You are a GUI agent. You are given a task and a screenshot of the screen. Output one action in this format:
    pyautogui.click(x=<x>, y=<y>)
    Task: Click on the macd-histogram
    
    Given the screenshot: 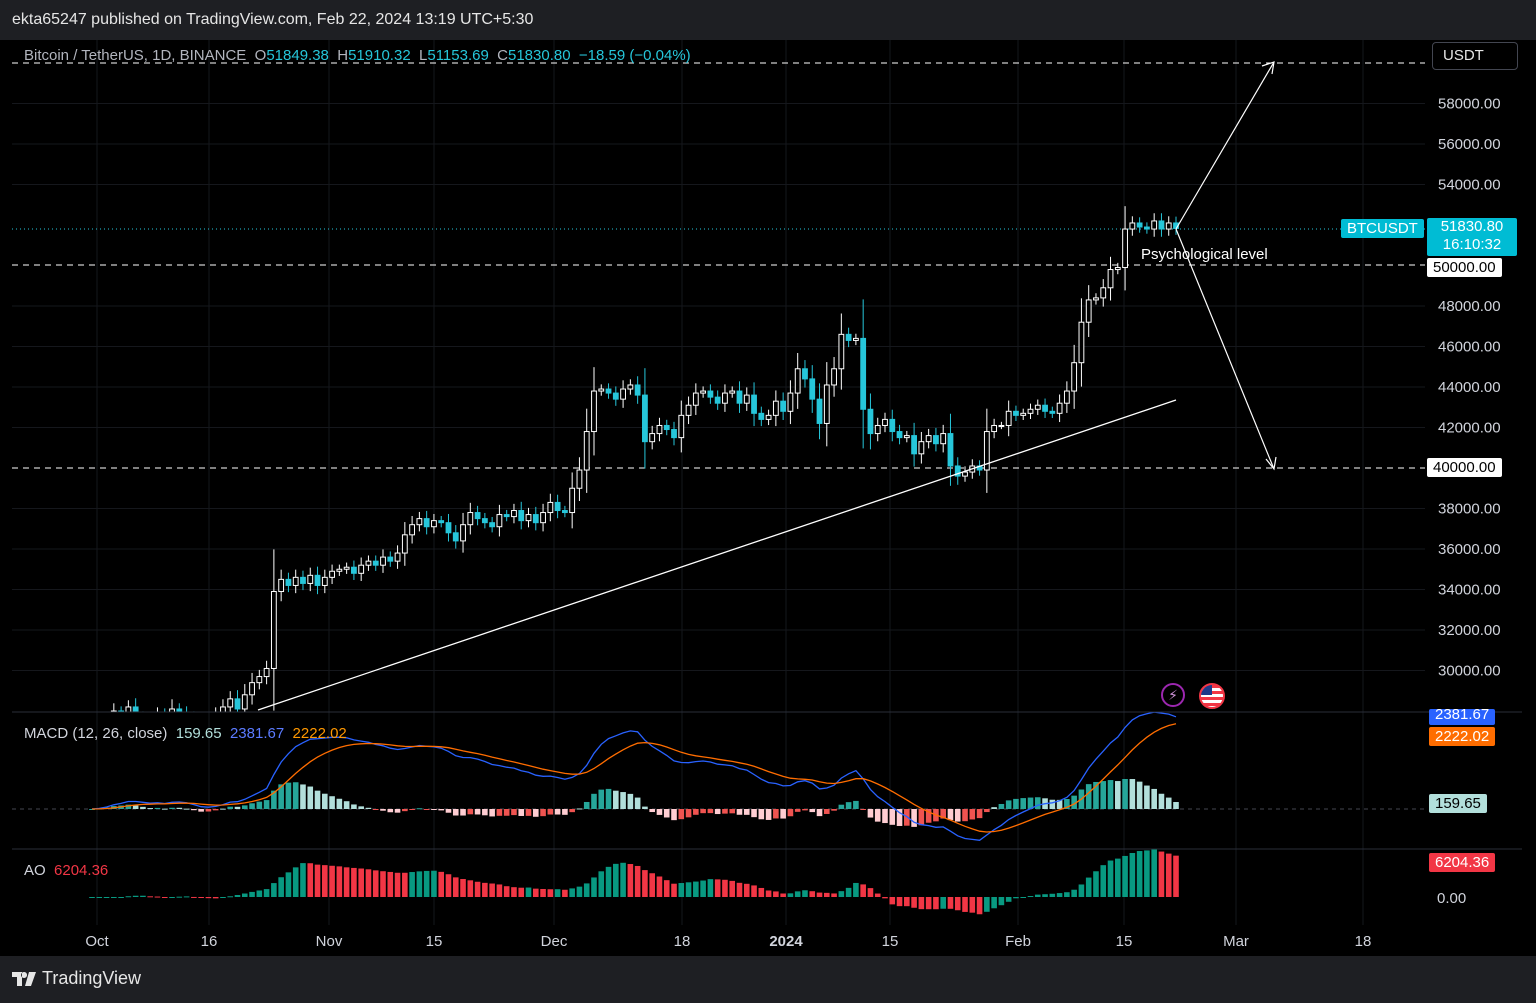 What is the action you would take?
    pyautogui.click(x=634, y=802)
    